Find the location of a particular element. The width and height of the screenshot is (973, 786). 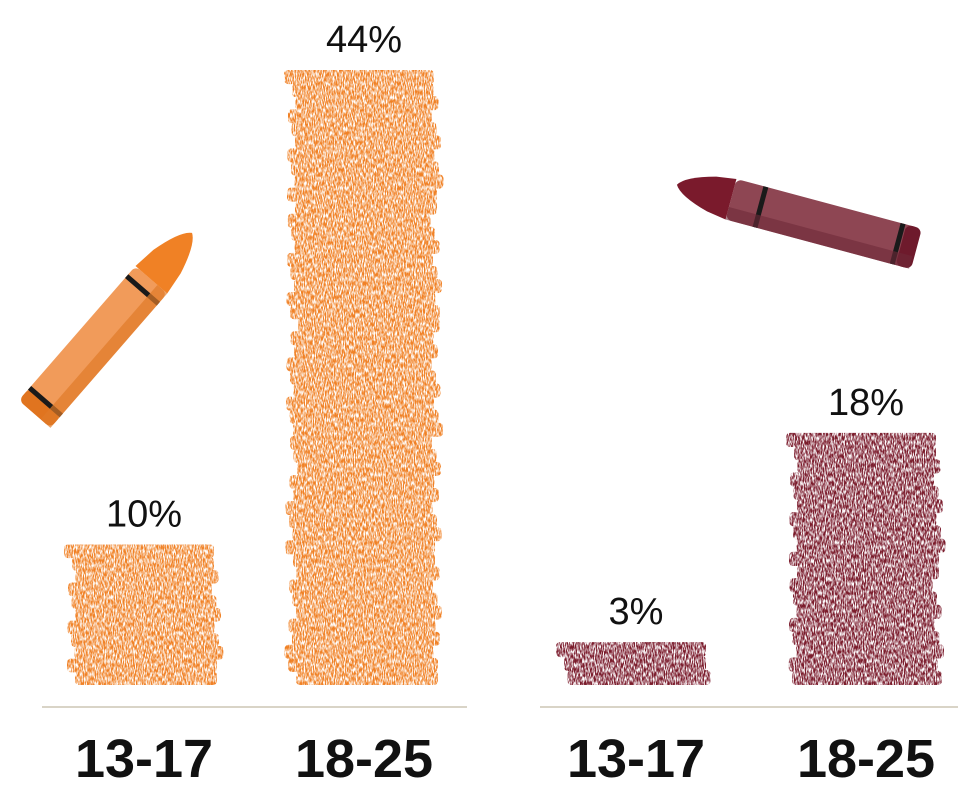

value-label: 3% is located at coordinates (636, 612).